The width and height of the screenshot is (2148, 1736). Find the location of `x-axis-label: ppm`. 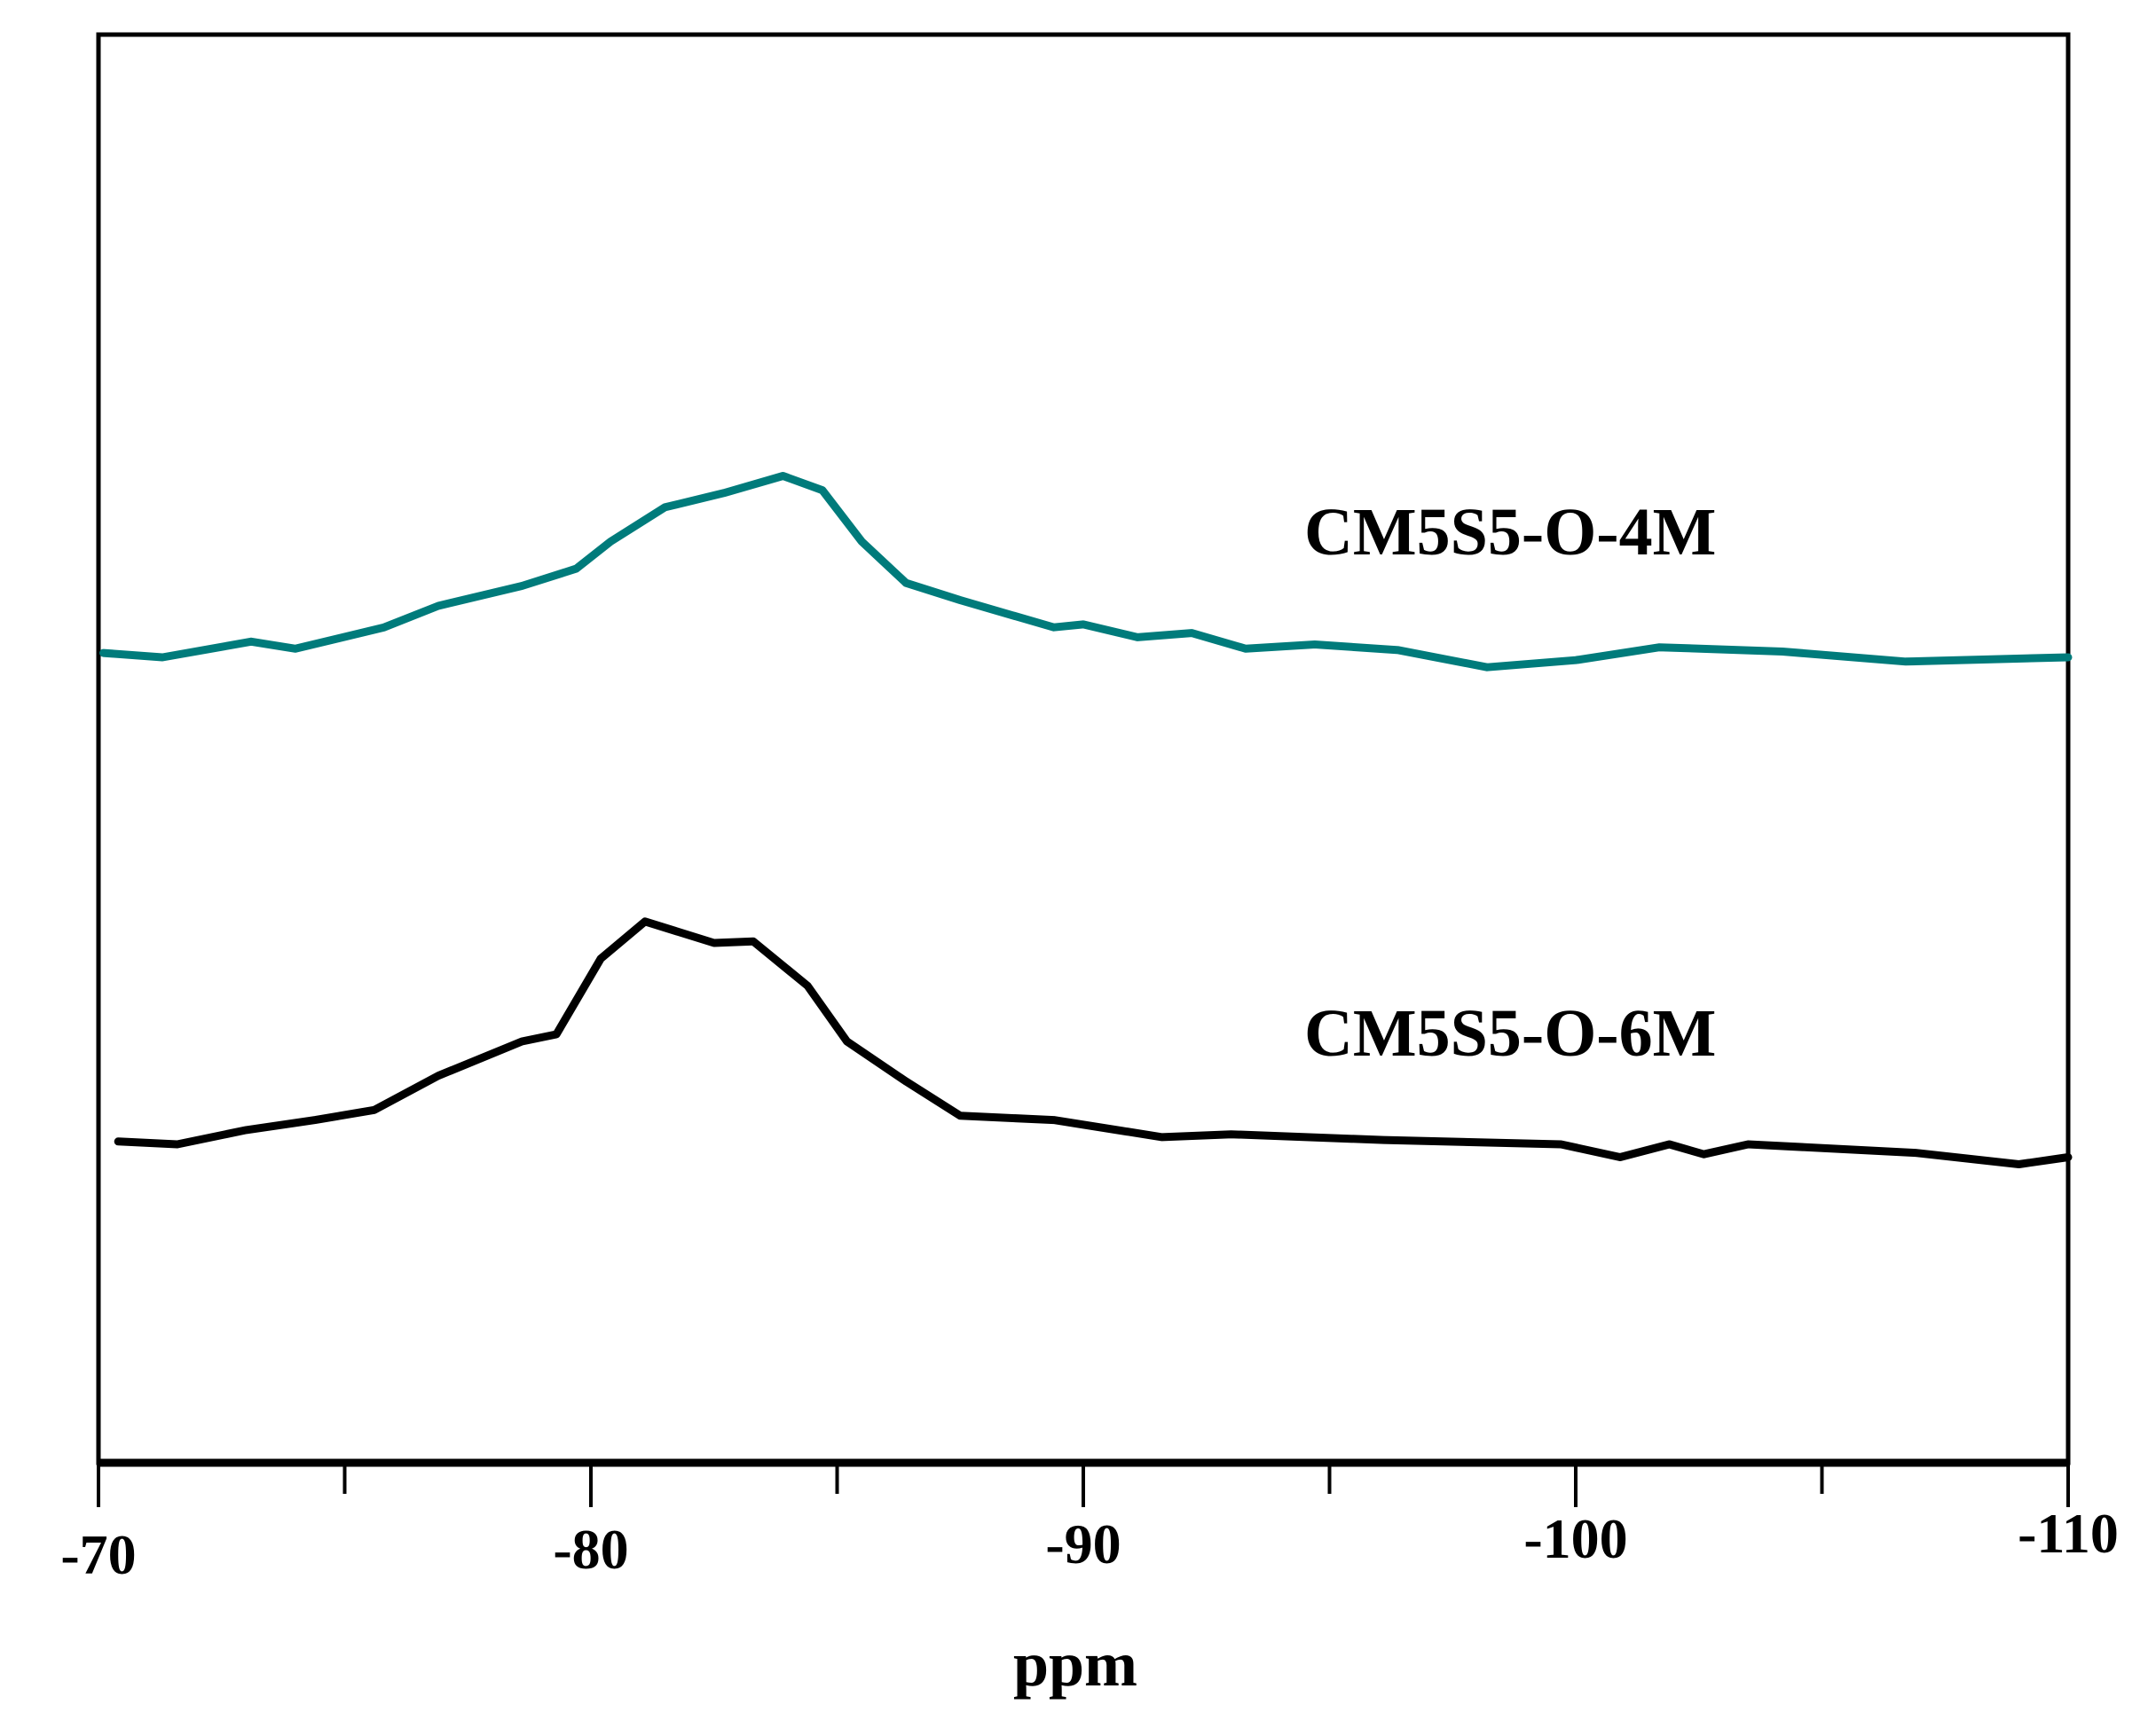

x-axis-label: ppm is located at coordinates (1075, 1664).